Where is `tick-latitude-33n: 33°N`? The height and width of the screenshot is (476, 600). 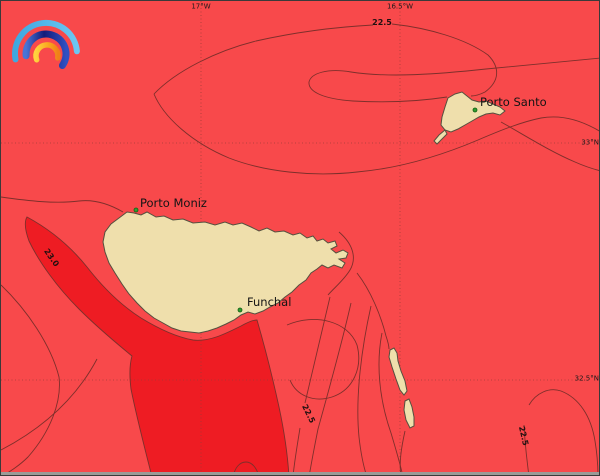 tick-latitude-33n: 33°N is located at coordinates (590, 142).